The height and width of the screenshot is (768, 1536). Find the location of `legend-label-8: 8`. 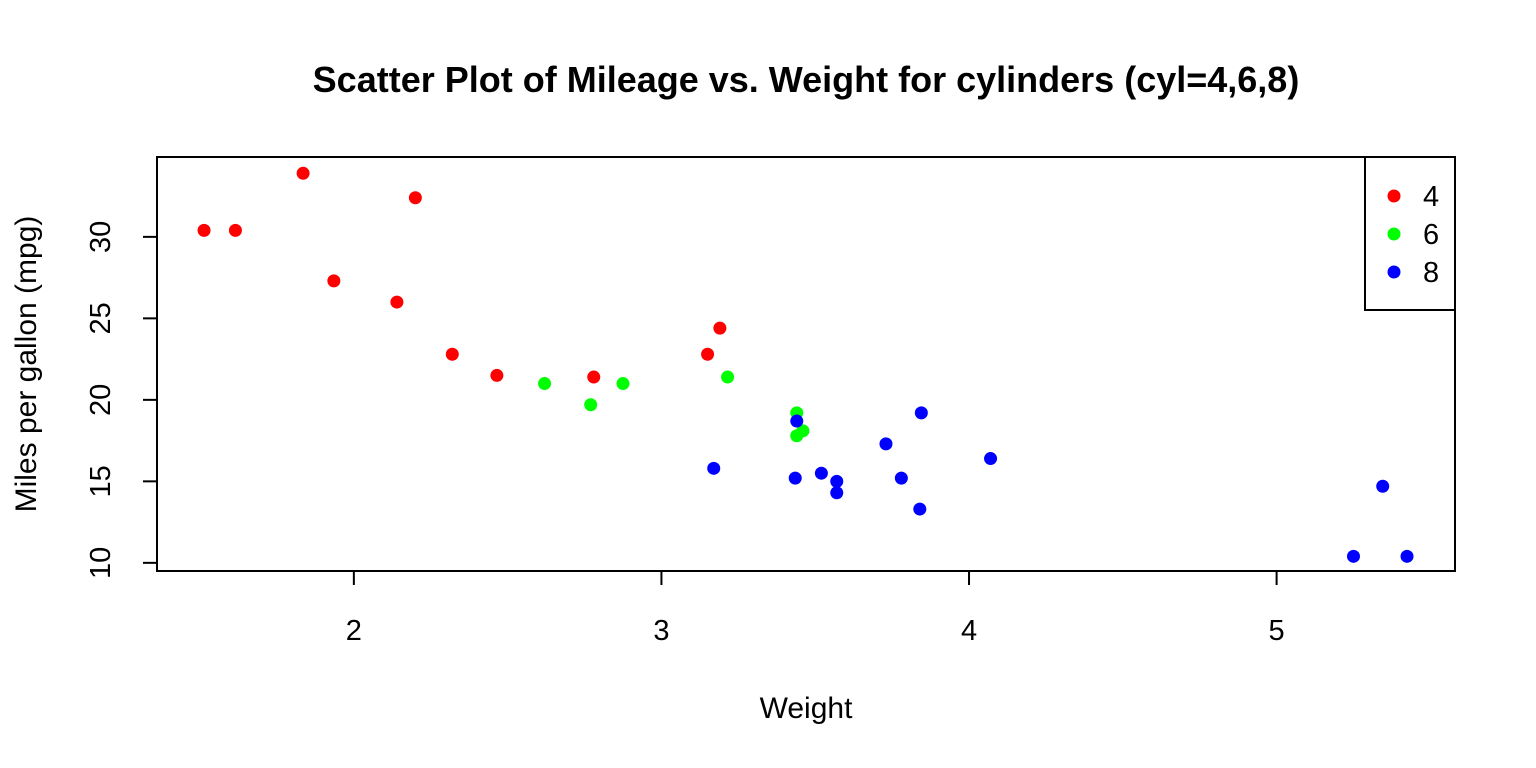

legend-label-8: 8 is located at coordinates (1431, 273).